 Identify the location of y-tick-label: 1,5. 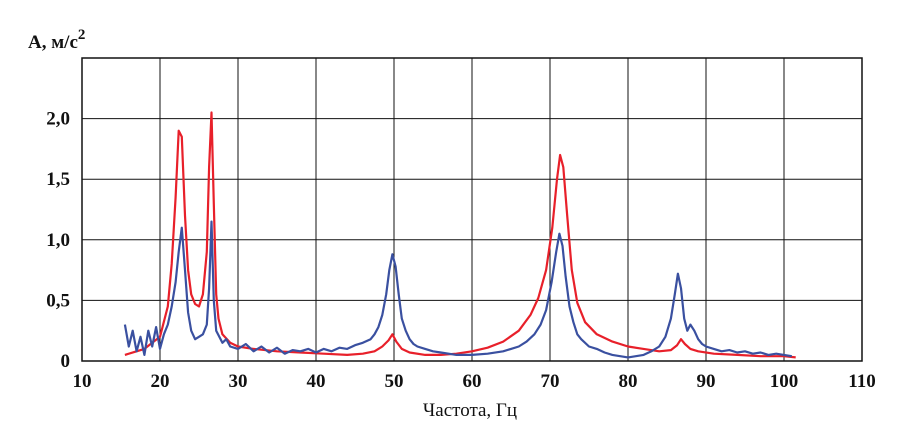
(58, 179).